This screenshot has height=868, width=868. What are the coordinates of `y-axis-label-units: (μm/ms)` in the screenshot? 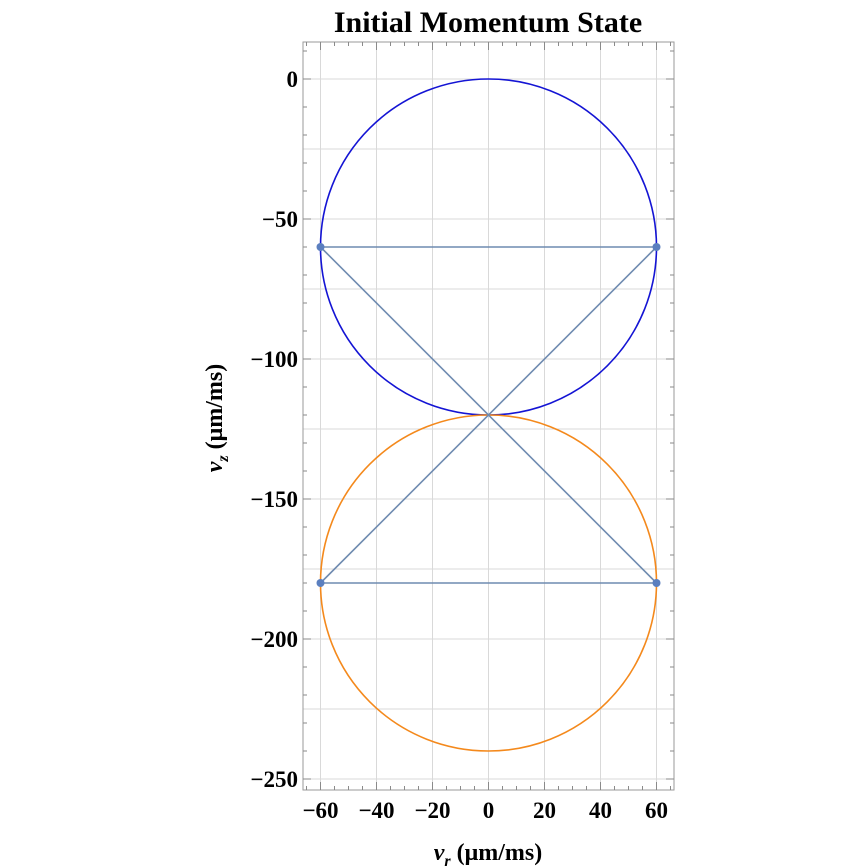 It's located at (215, 410).